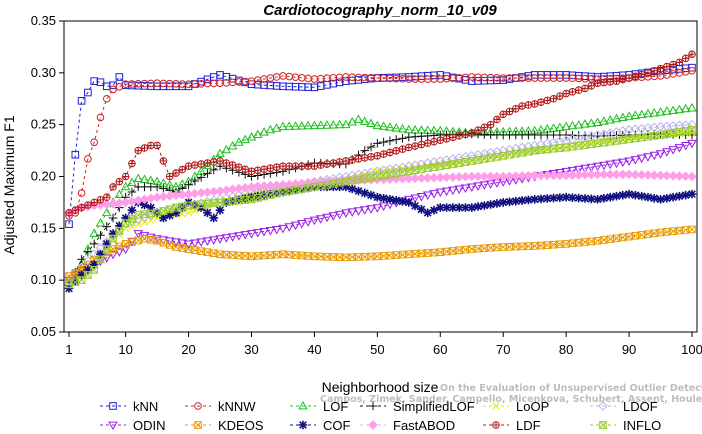 This screenshot has width=702, height=434. I want to click on x-tick-label: 10, so click(125, 349).